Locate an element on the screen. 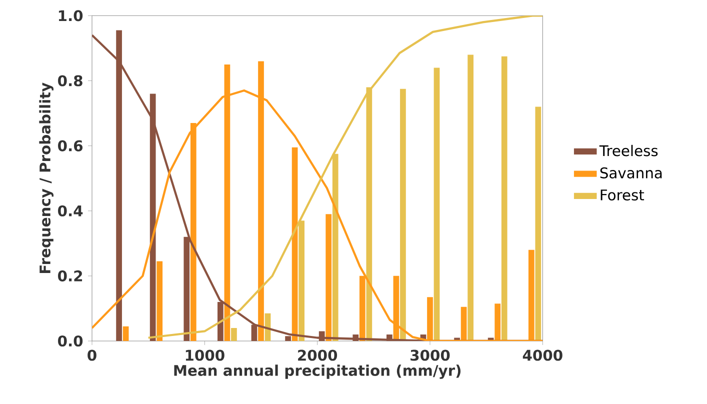 This screenshot has width=707, height=404. y-tick-label: 0.0 is located at coordinates (70, 341).